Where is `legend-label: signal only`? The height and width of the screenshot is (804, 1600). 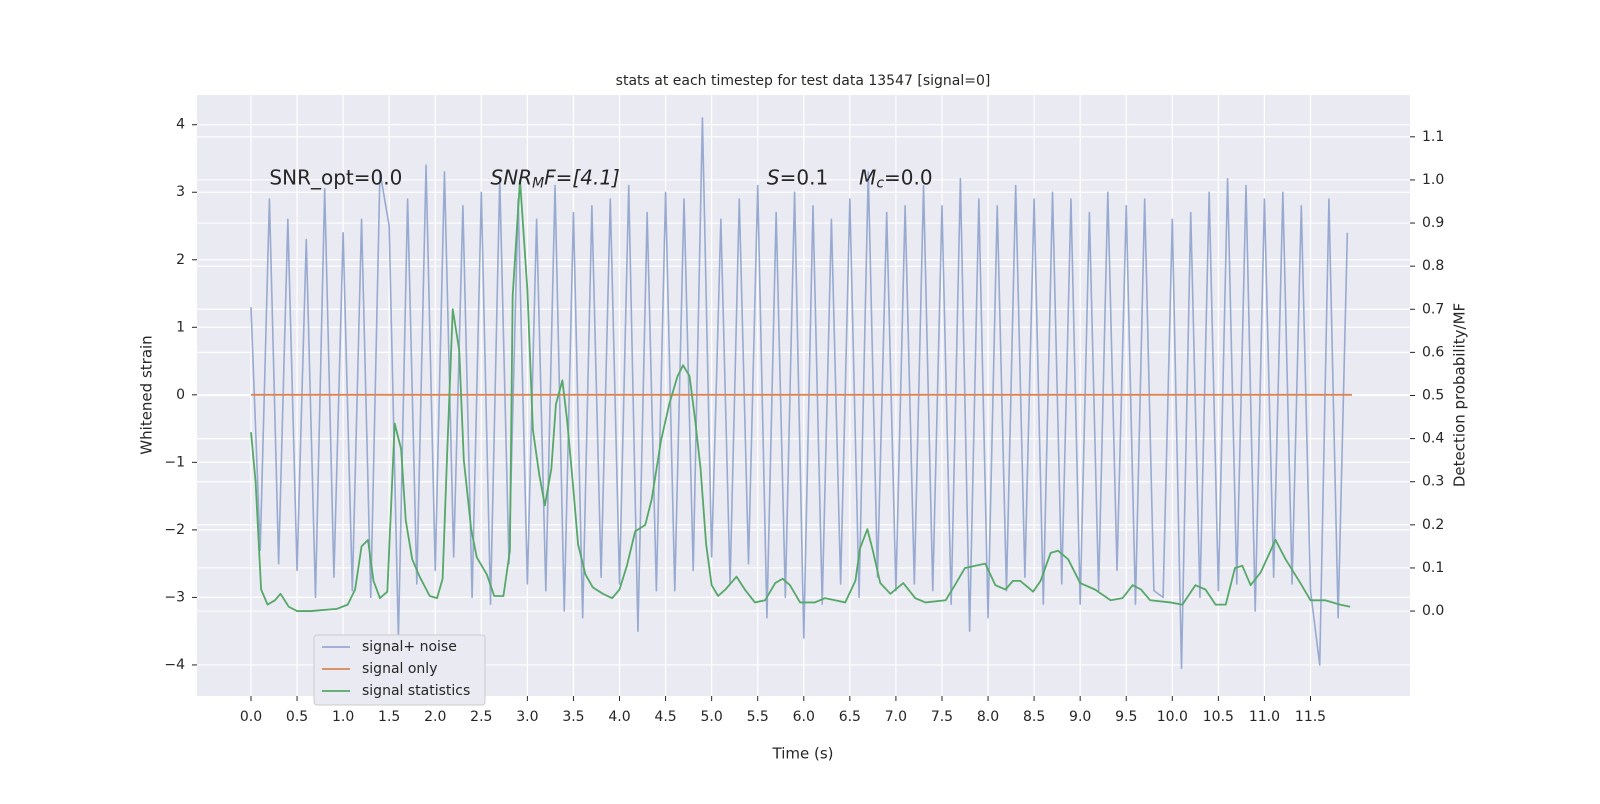
legend-label: signal only is located at coordinates (399, 669).